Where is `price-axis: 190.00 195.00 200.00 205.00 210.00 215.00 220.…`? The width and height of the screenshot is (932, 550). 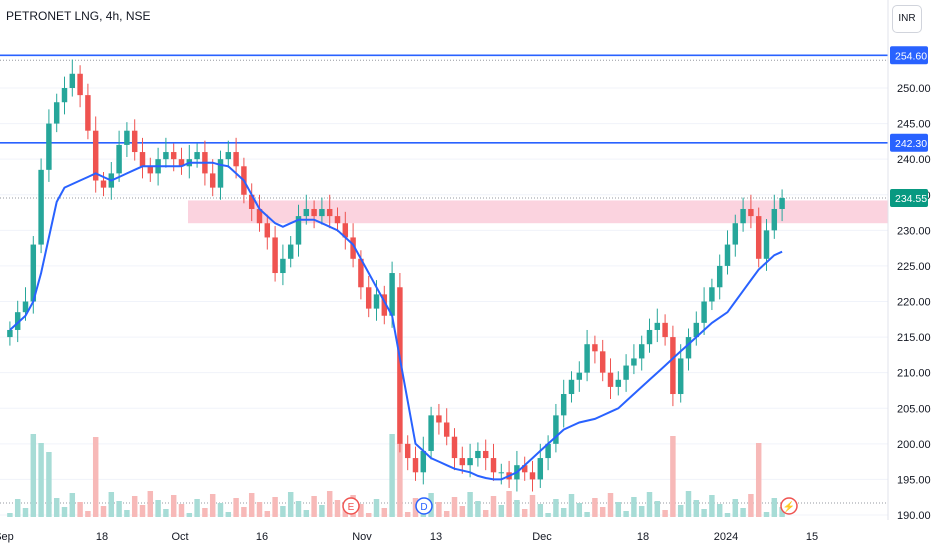 price-axis: 190.00 195.00 200.00 205.00 210.00 215.00 220.… is located at coordinates (910, 284).